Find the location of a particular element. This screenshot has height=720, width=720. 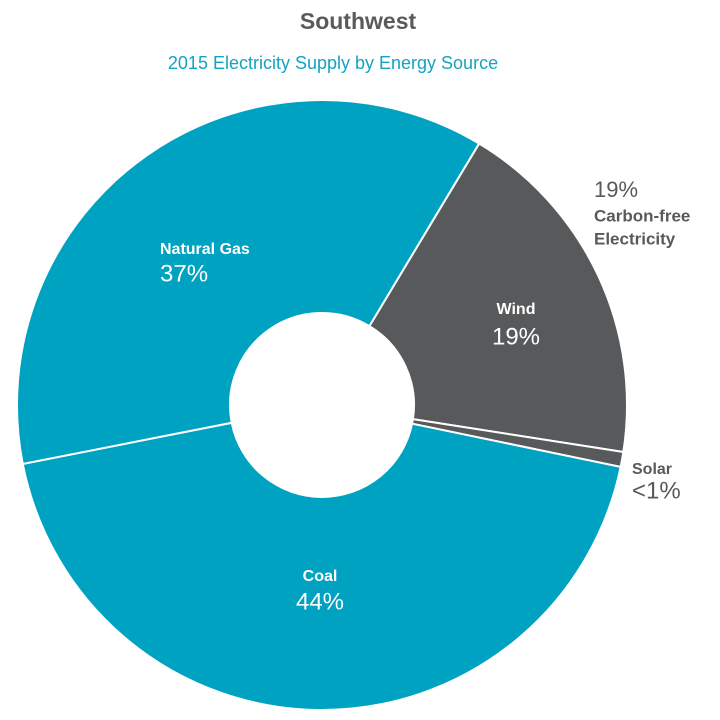

slice-label: Wind is located at coordinates (516, 309).